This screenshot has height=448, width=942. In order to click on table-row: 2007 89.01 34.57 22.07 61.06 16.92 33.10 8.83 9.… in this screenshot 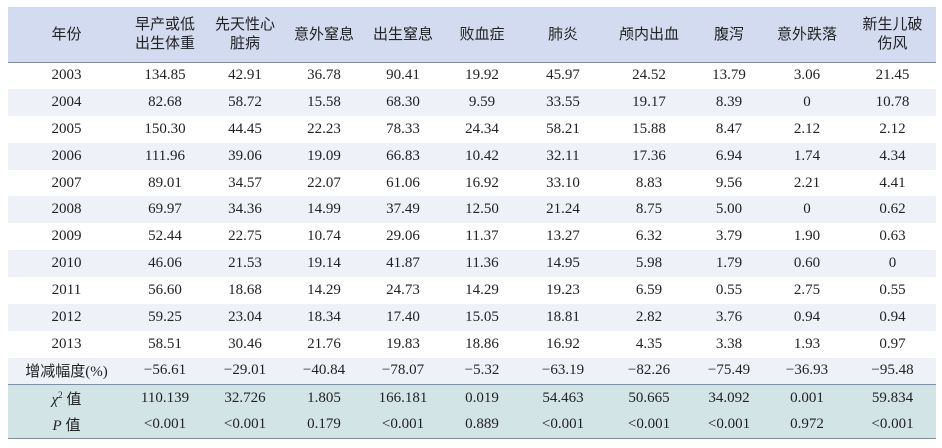, I will do `click(472, 183)`.